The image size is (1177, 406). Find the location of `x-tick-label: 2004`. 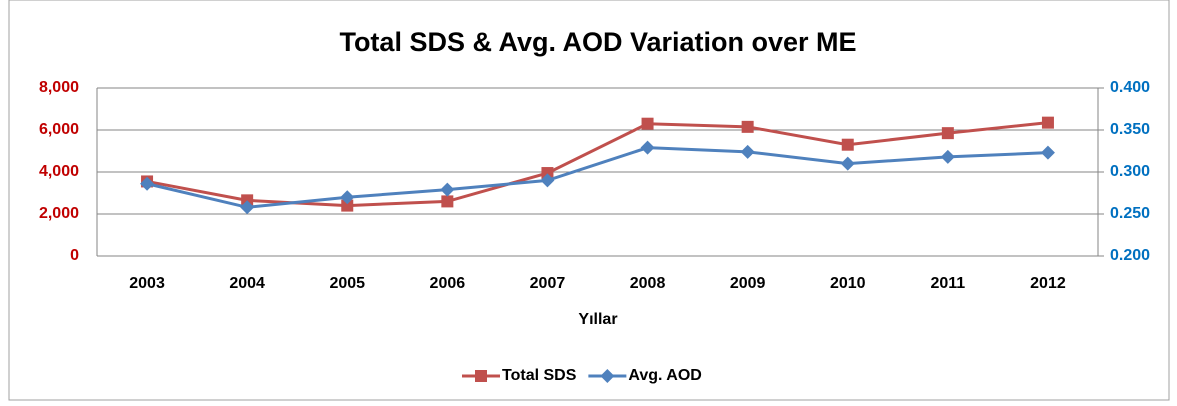

x-tick-label: 2004 is located at coordinates (247, 283).